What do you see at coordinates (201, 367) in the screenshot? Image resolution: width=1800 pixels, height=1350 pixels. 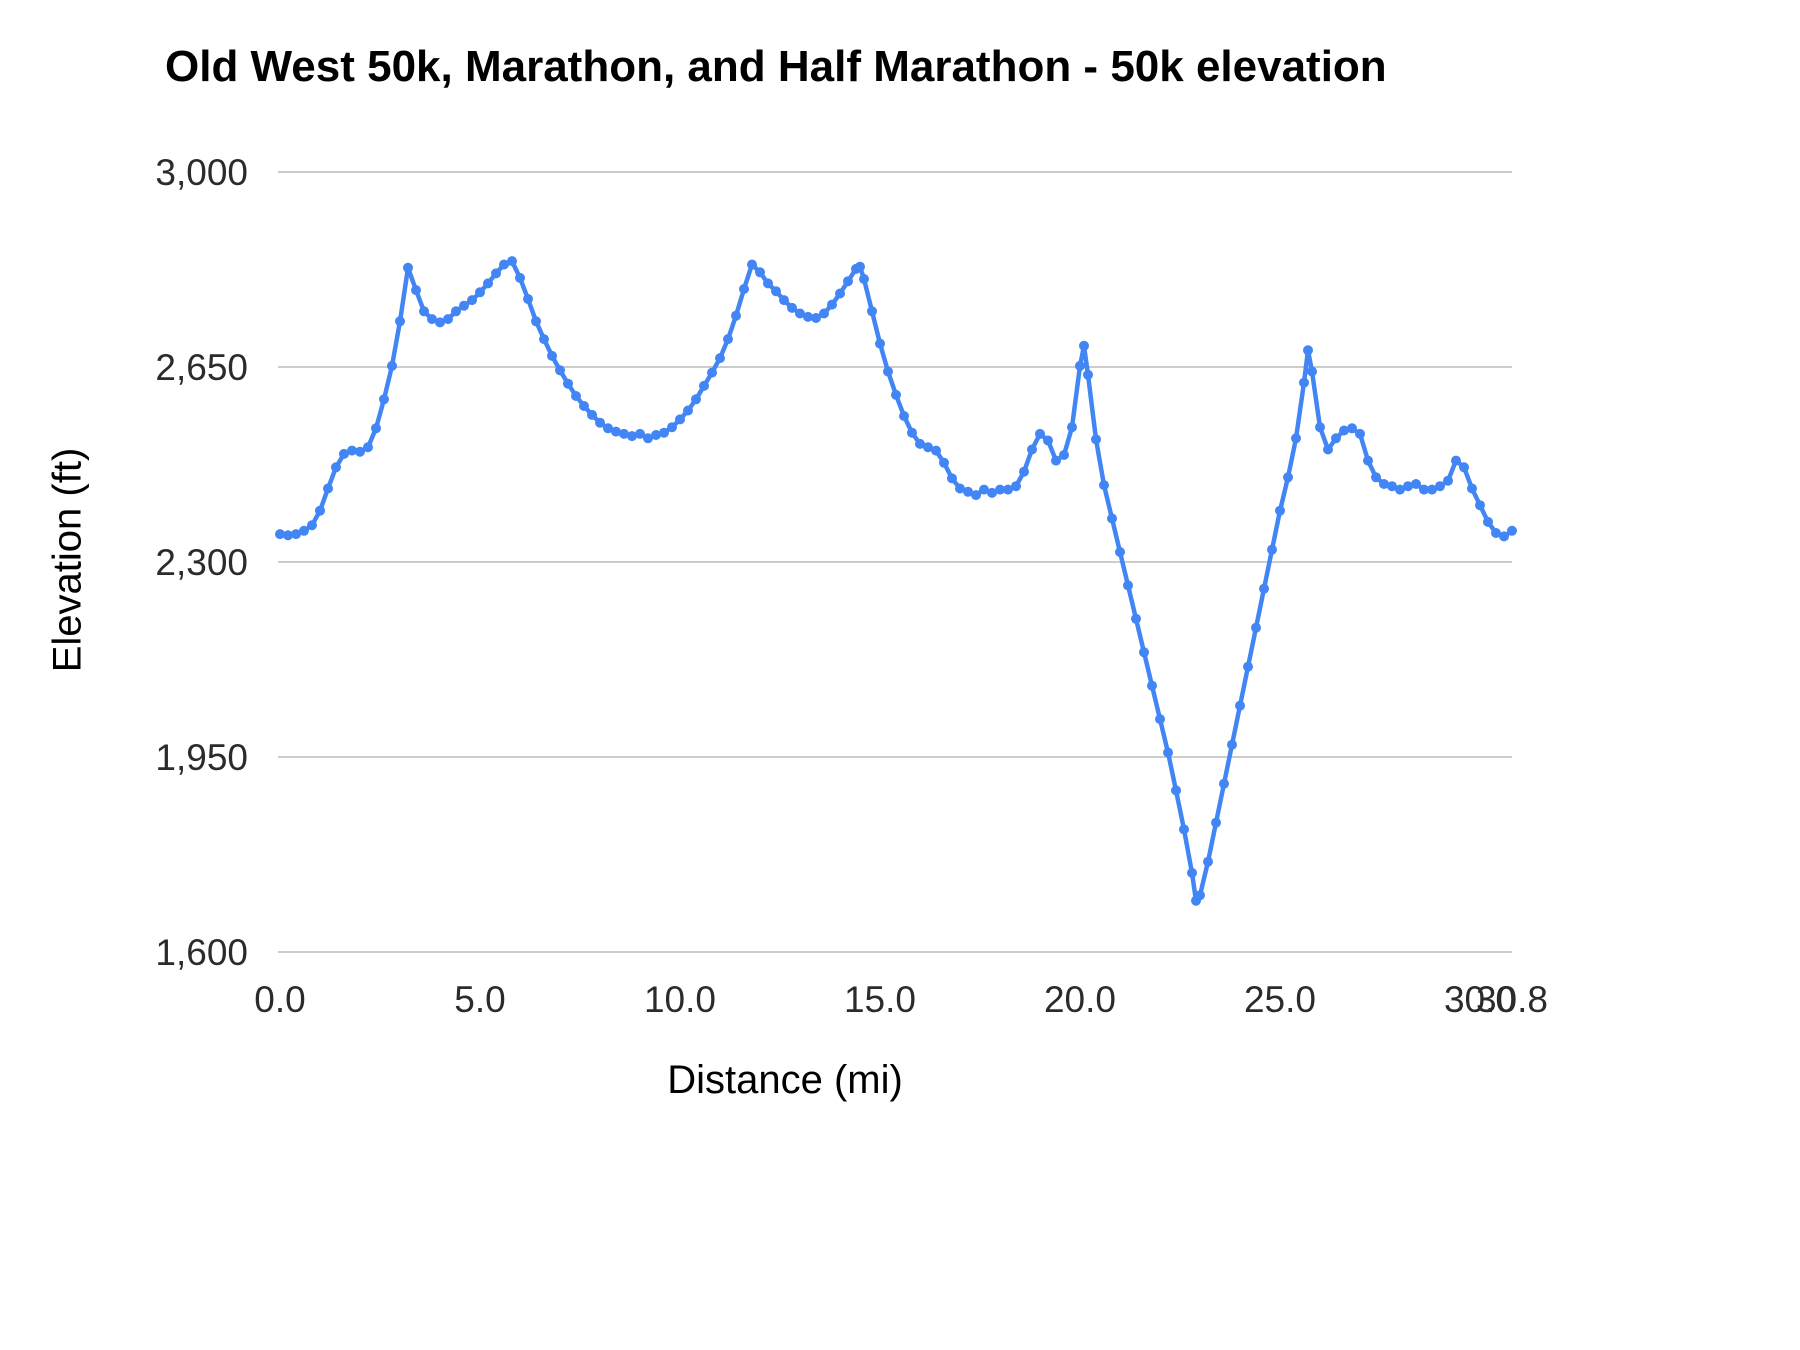 I see `y-tick-label: 2,650` at bounding box center [201, 367].